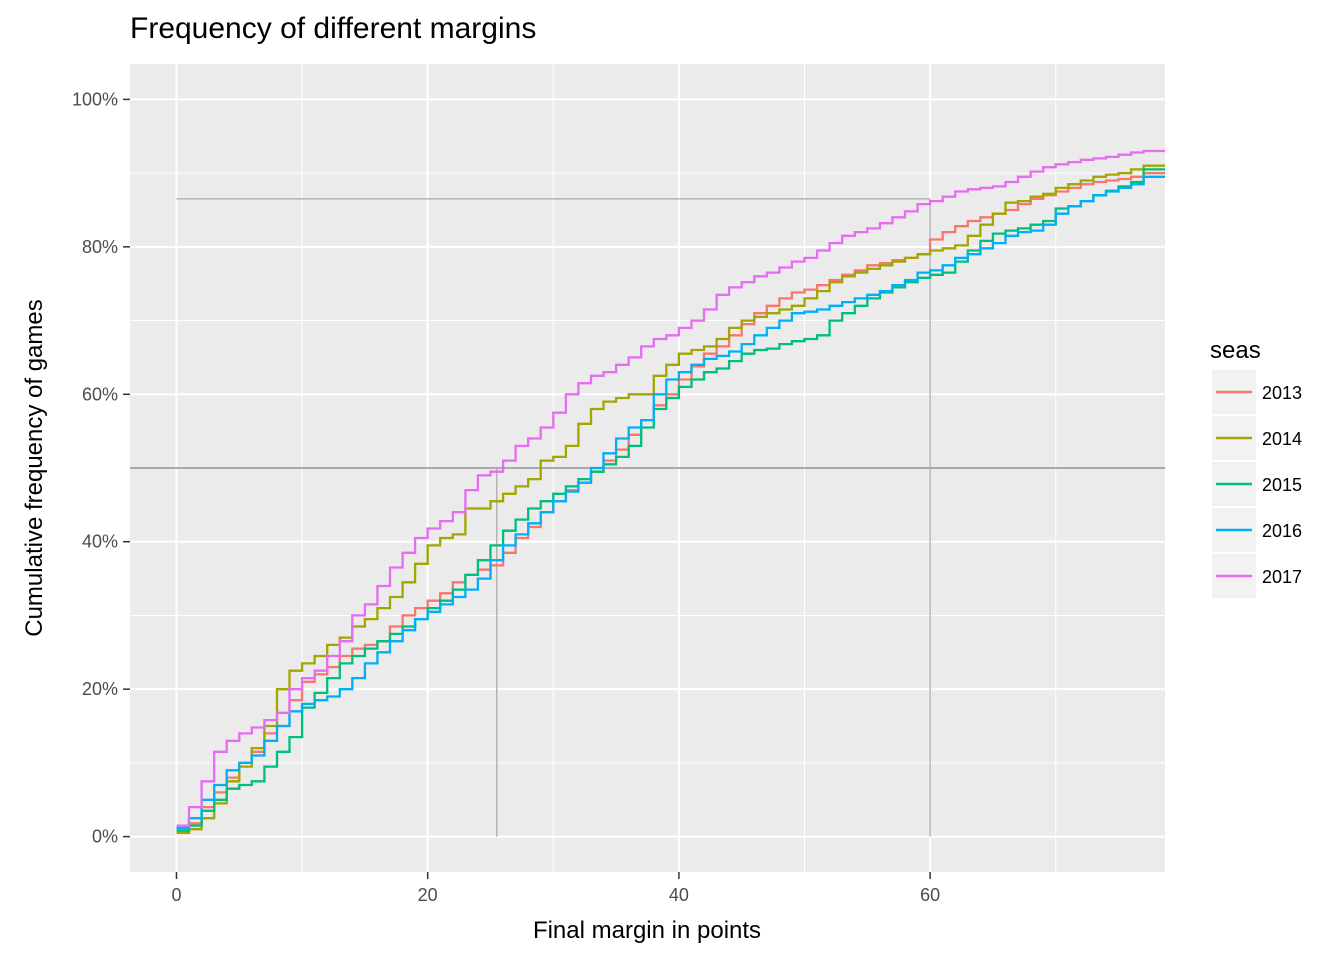  What do you see at coordinates (1282, 531) in the screenshot?
I see `legend-label-2016: 2016` at bounding box center [1282, 531].